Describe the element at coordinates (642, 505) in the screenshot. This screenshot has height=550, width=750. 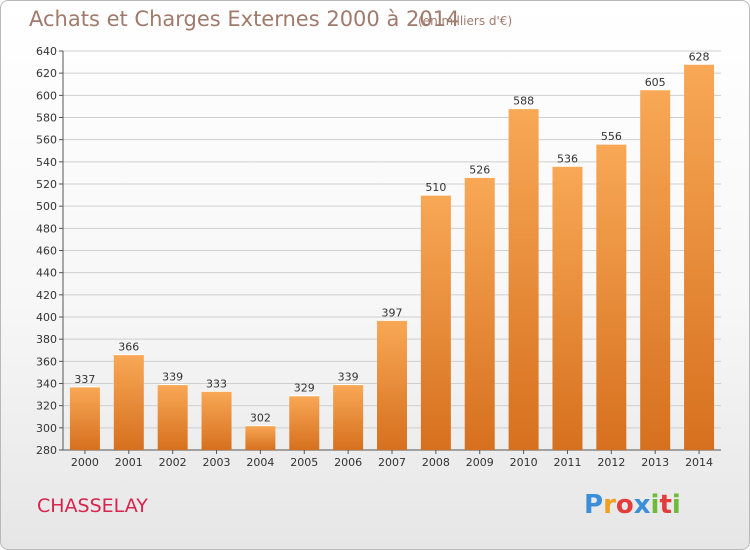
I see `logo-letter: x` at that location.